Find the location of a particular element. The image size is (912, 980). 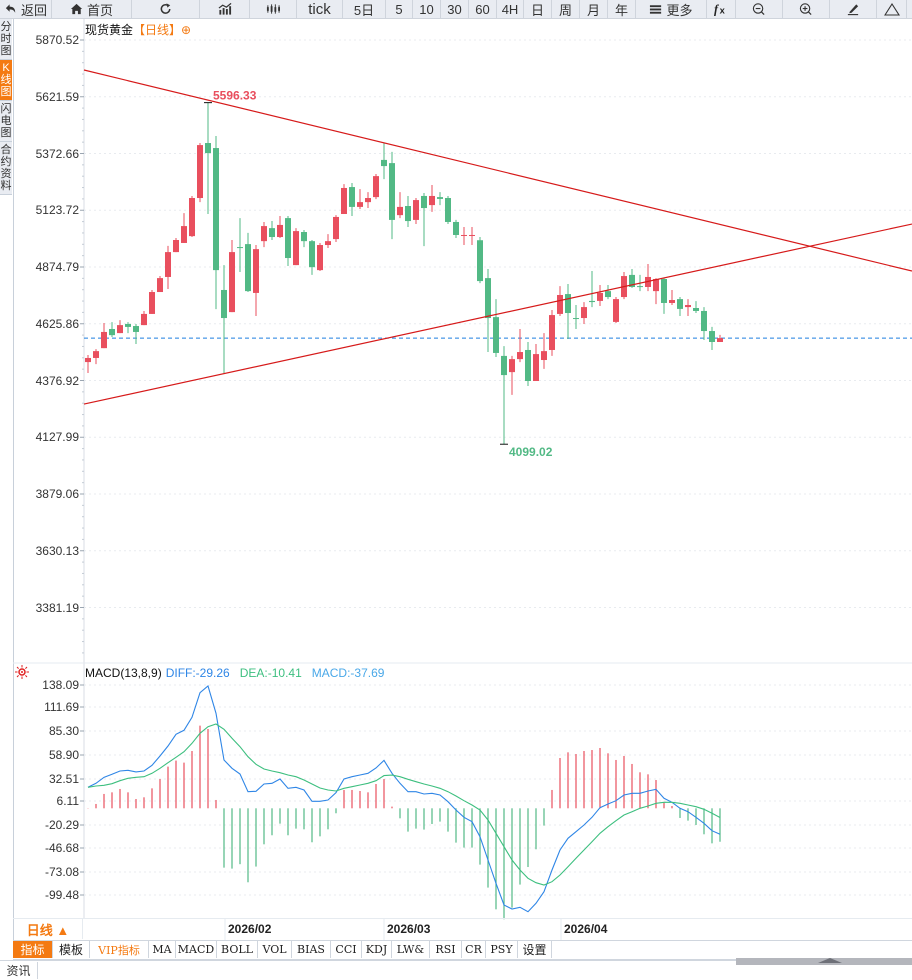

toolbar: 返回 首页 tick 5日 5 10 30 60 4H 日周月年 更多 f x is located at coordinates (456, 9).